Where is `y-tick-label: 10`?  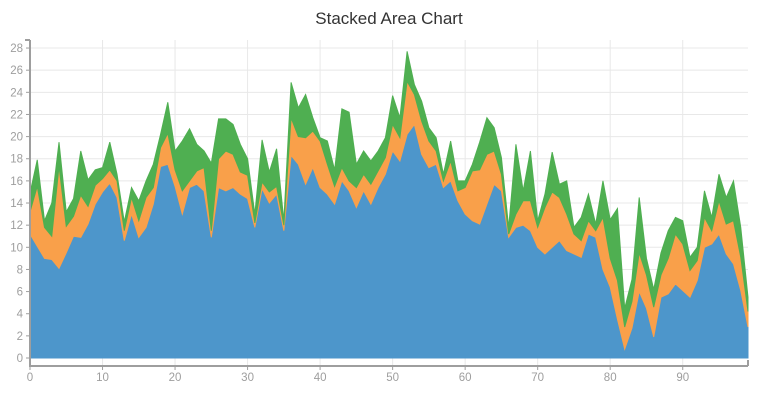 y-tick-label: 10 is located at coordinates (16, 248).